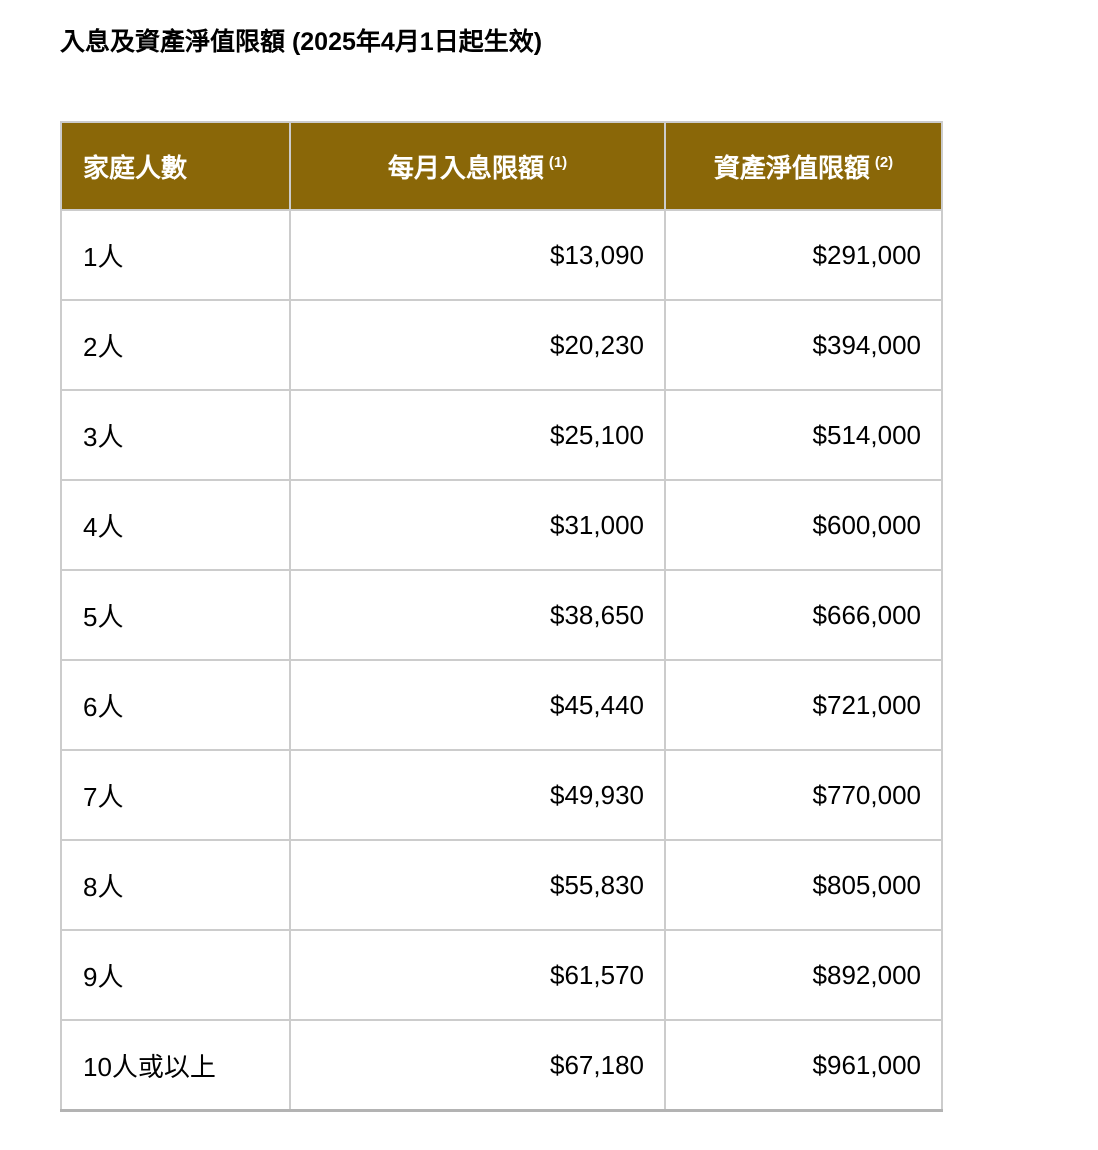 The height and width of the screenshot is (1150, 1098). I want to click on asset-limit-cell: $892,000, so click(803, 975).